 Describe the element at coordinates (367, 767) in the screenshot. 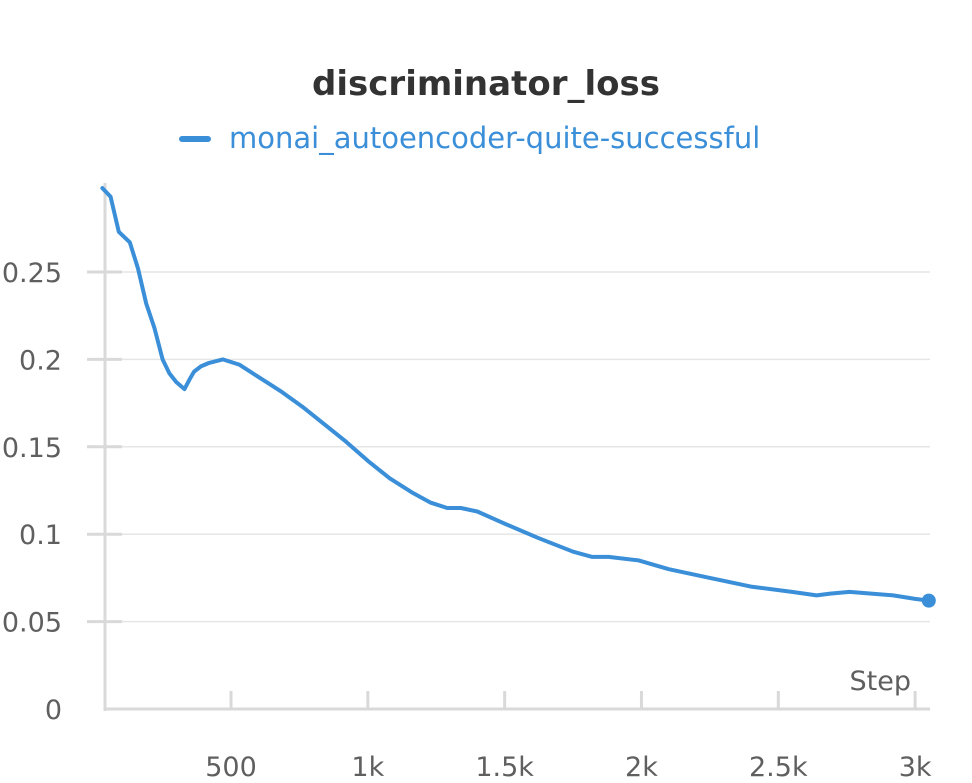

I see `x-tick-label: 1k` at that location.